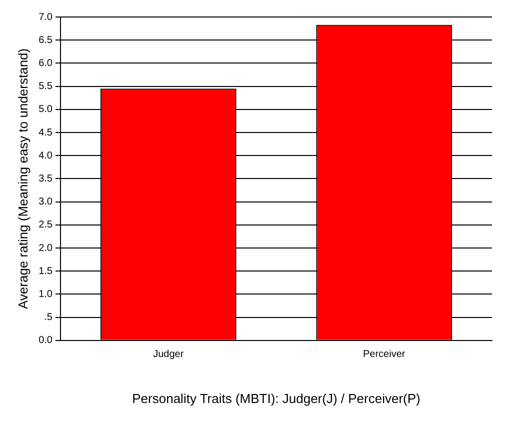  What do you see at coordinates (45, 156) in the screenshot?
I see `y-tick-label: 4.0` at bounding box center [45, 156].